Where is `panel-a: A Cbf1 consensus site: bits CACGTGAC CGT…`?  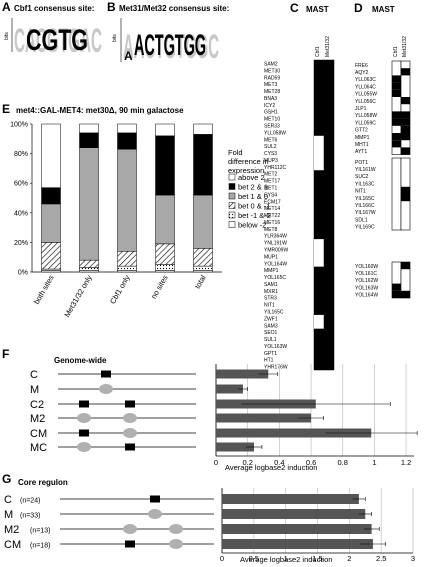
panel-a: A Cbf1 consensus site: bits CACGTGAC CGT… is located at coordinates (52, 30).